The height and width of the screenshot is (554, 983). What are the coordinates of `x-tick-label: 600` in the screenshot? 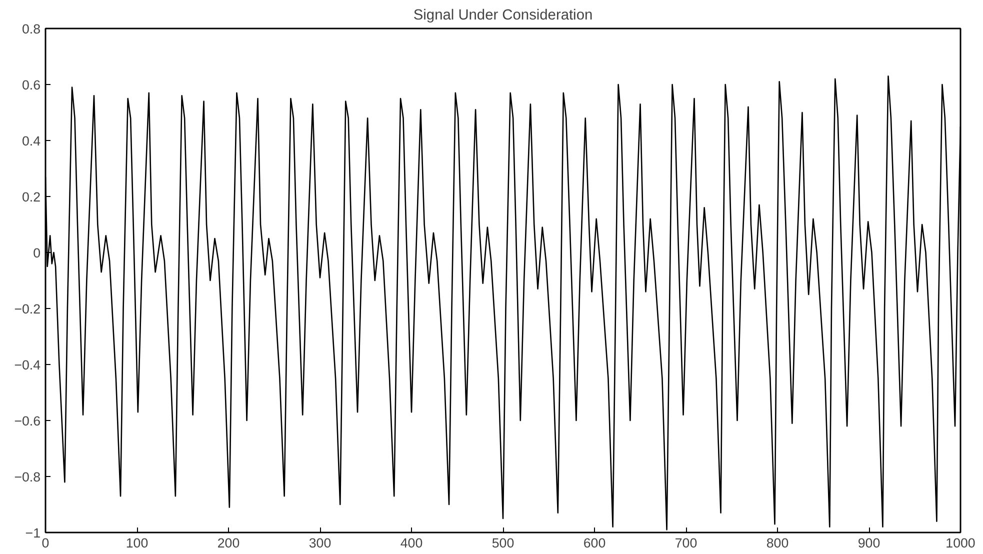 It's located at (594, 543).